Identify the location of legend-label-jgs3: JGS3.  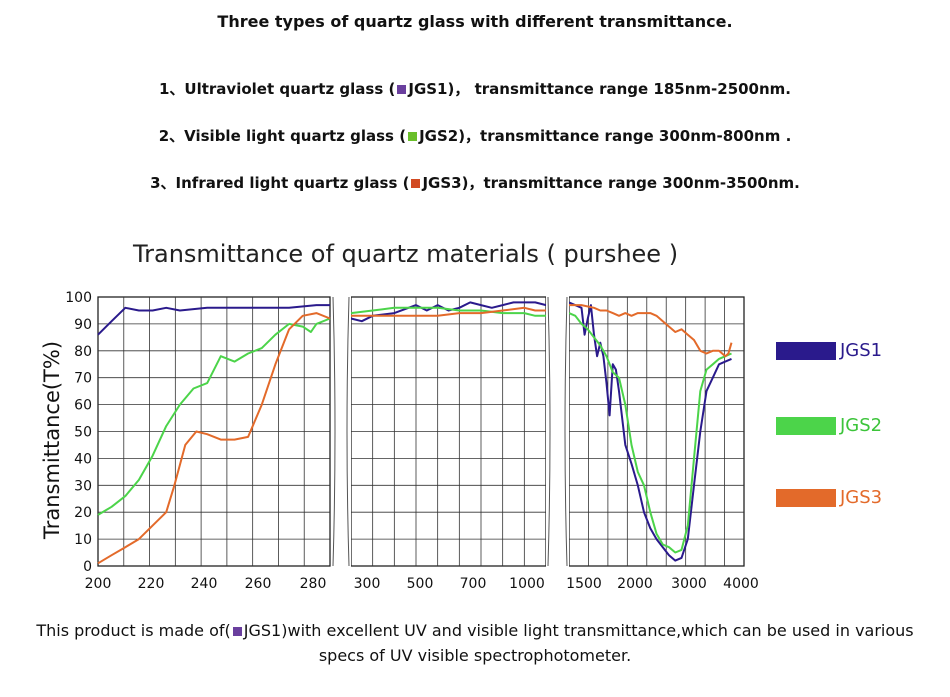
(861, 497).